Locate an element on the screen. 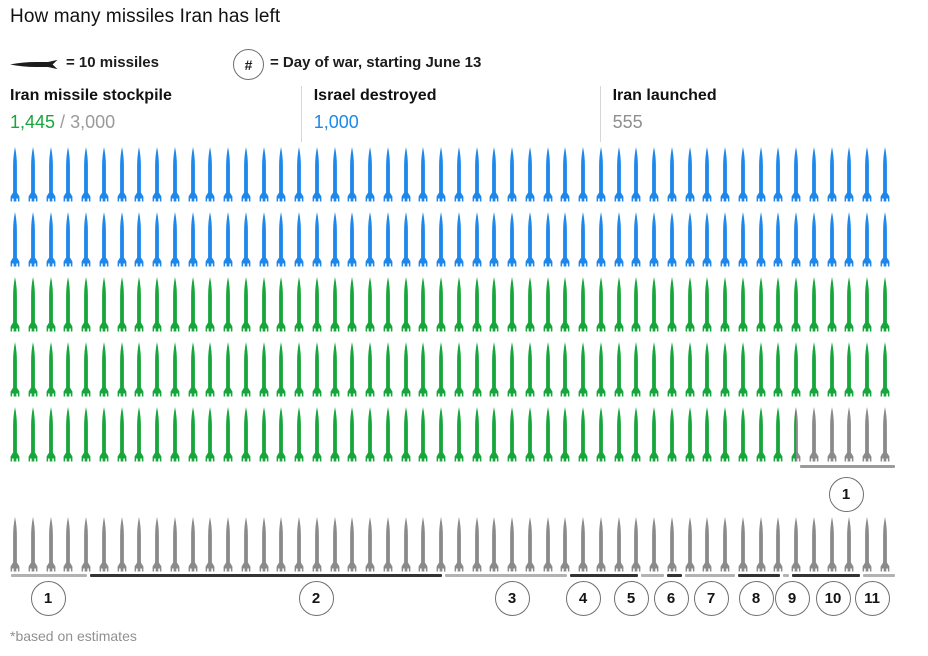  missile-icon-half-launched is located at coordinates (796, 434).